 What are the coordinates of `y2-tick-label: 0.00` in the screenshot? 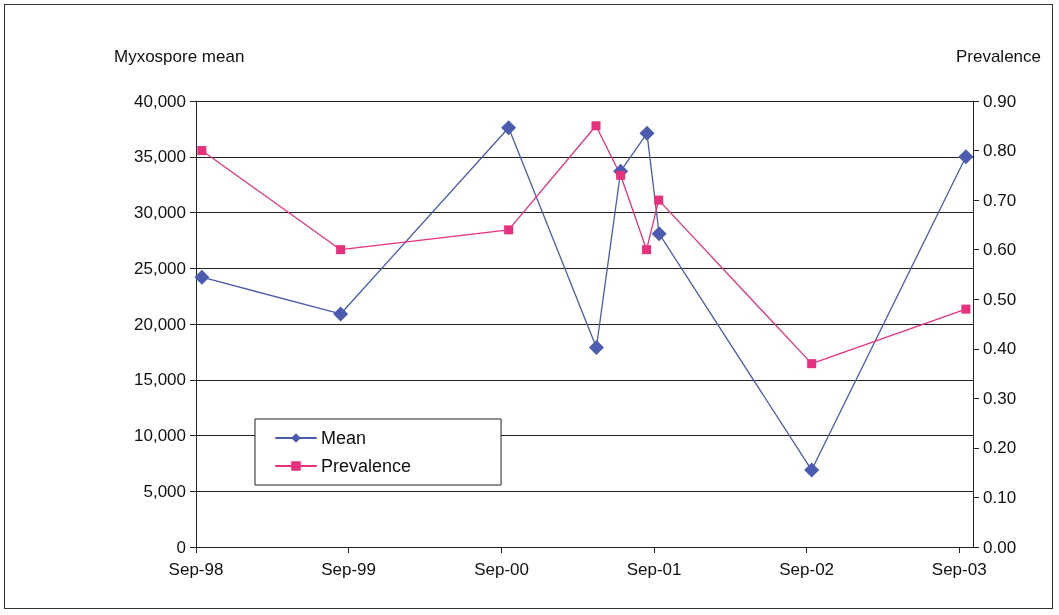 It's located at (1000, 547).